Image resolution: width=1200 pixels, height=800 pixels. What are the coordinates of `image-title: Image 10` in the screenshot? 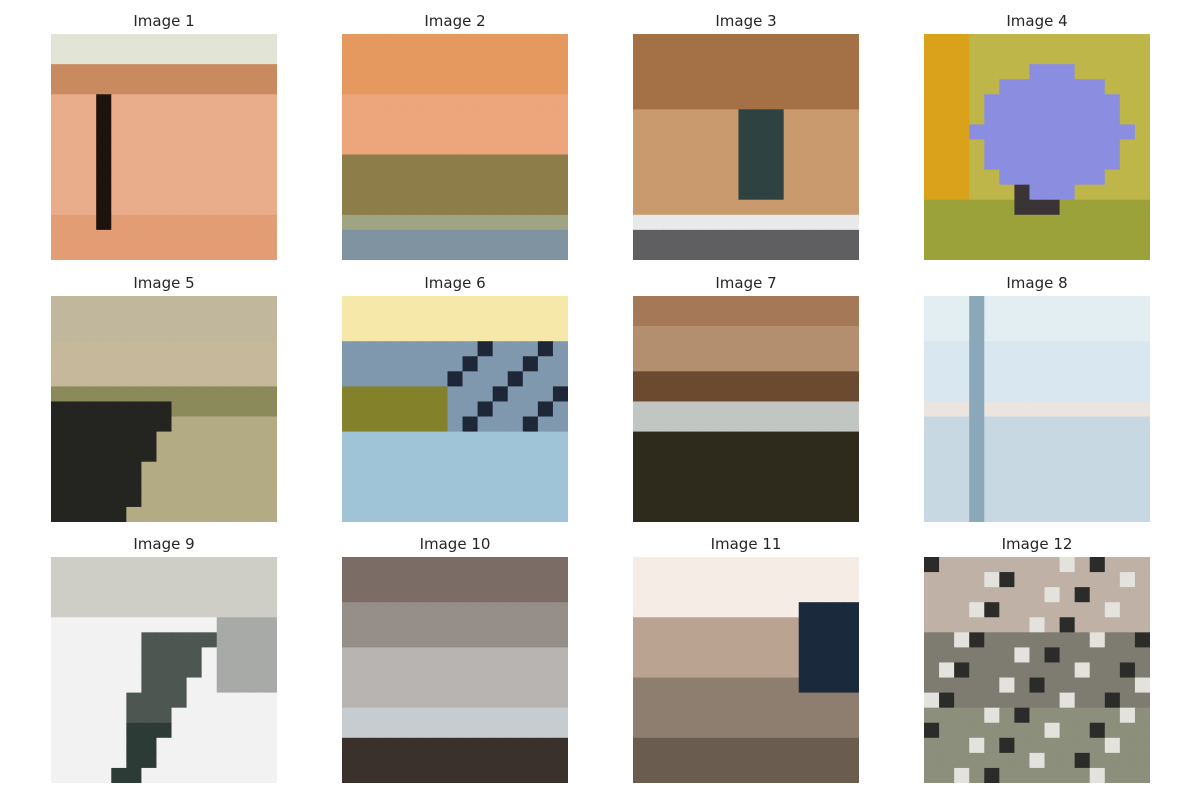 It's located at (455, 544).